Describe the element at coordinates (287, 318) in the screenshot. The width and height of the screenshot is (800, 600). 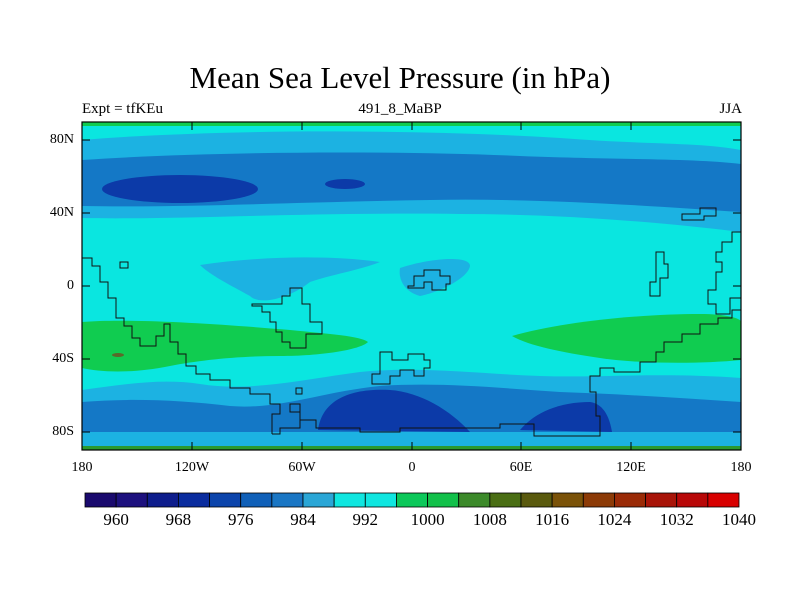
I see `coastline-africa` at that location.